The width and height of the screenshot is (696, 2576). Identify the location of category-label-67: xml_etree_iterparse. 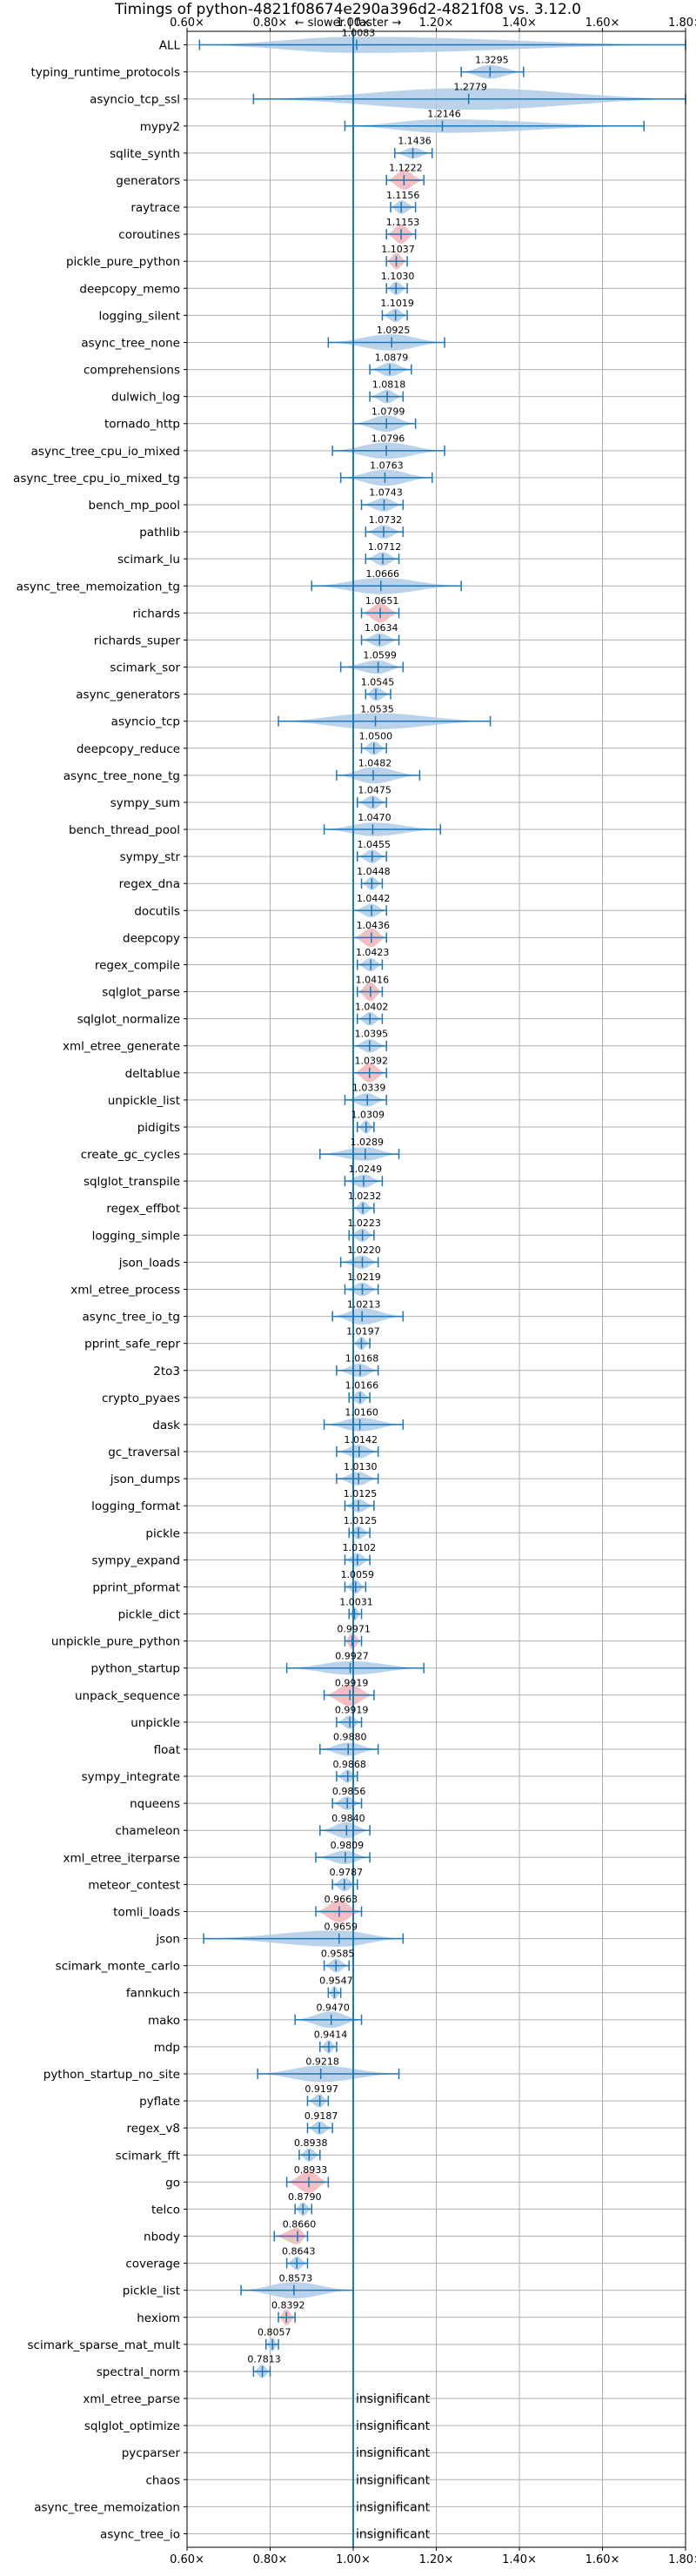
(122, 1858).